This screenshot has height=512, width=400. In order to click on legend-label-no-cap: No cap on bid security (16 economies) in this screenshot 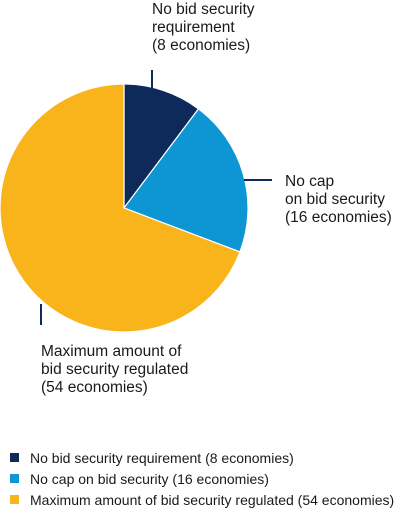, I will do `click(149, 478)`.